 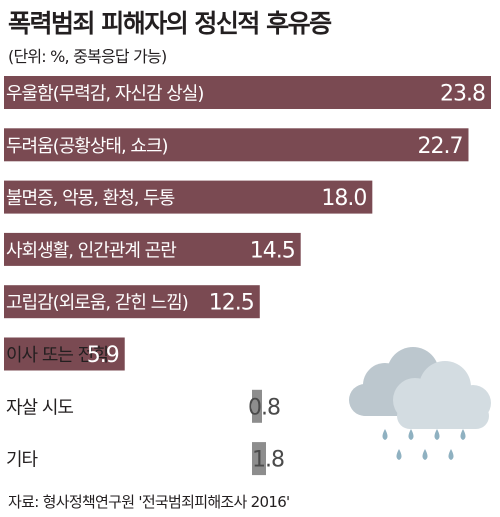 What do you see at coordinates (103, 355) in the screenshot?
I see `value-label: 5.9` at bounding box center [103, 355].